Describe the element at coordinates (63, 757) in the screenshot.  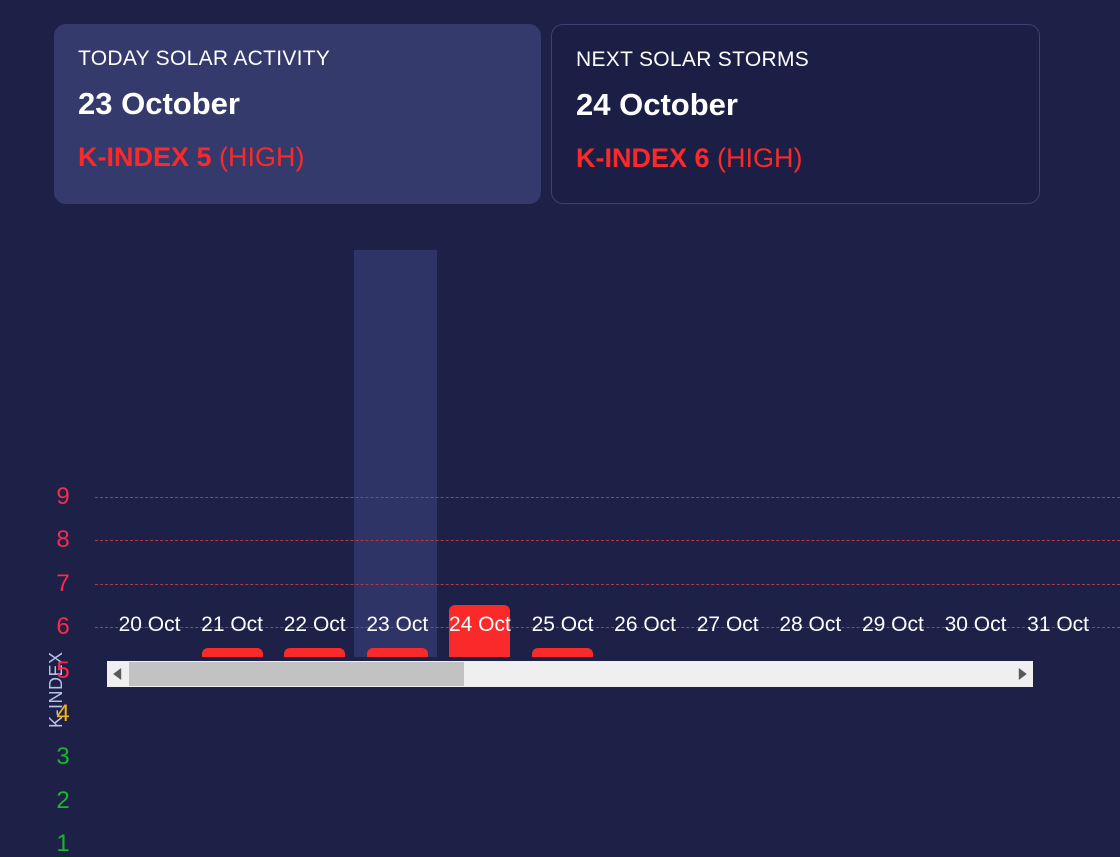
I see `y-axis-tick: 3` at that location.